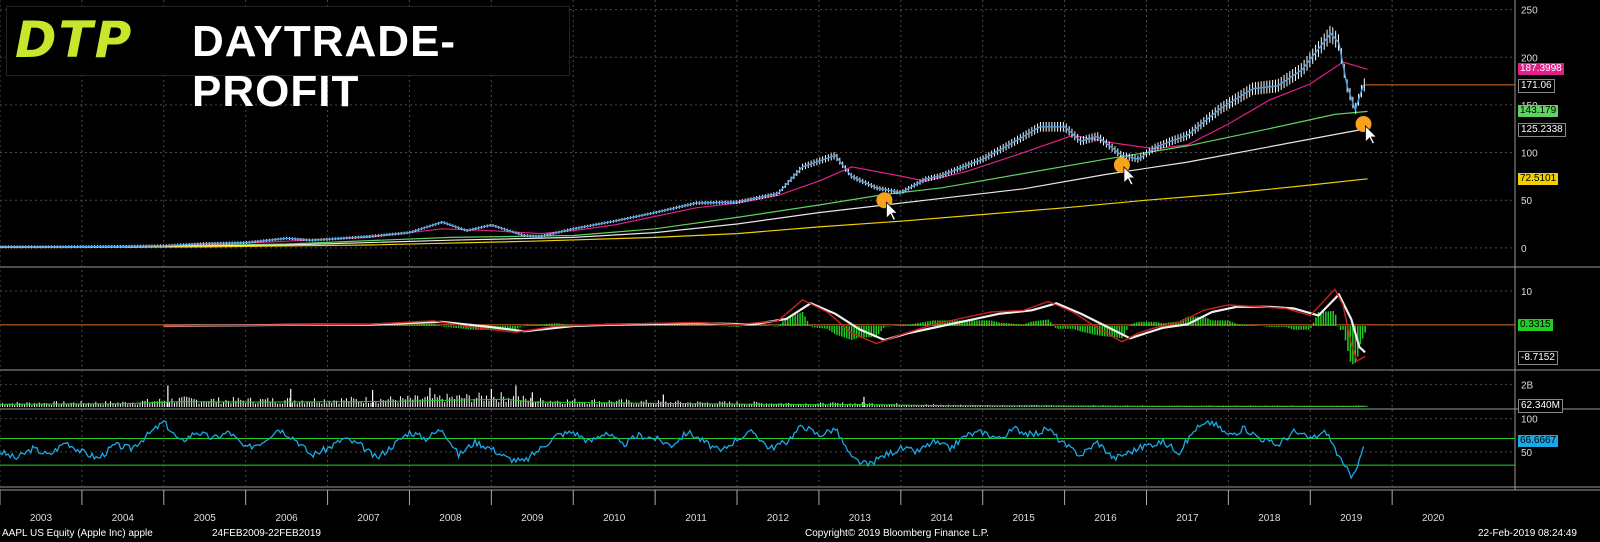 This screenshot has height=542, width=1600. What do you see at coordinates (778, 518) in the screenshot?
I see `x-tick-label: 2012` at bounding box center [778, 518].